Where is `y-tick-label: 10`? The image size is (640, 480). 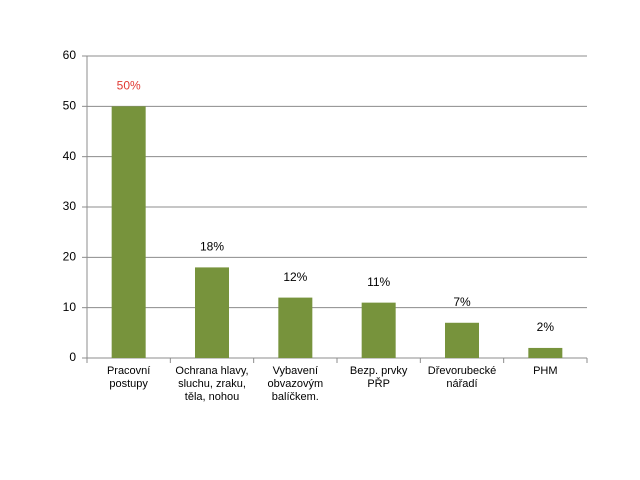 y-tick-label: 10 is located at coordinates (70, 307).